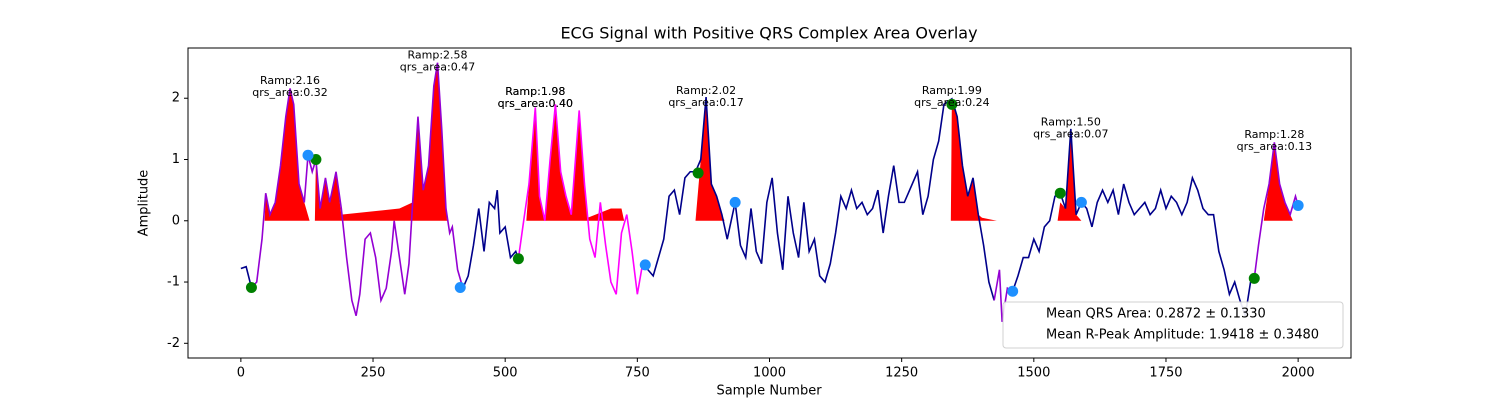 The height and width of the screenshot is (400, 1500). Describe the element at coordinates (1182, 335) in the screenshot. I see `legend-entry: Mean R-Peak Amplitude: 1.9418 ± 0.3480` at that location.